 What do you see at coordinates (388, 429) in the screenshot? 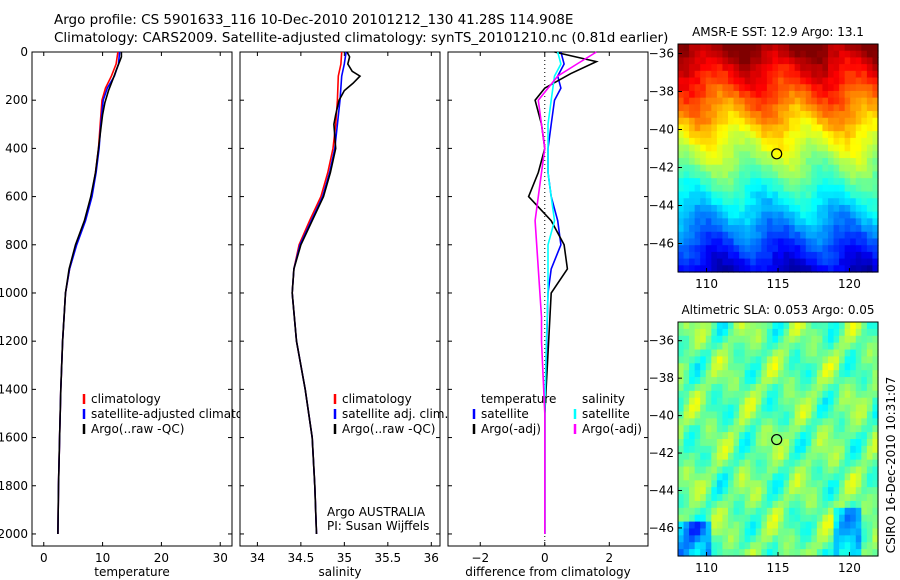
I see `legend-entry: Argo(..raw -QC)` at bounding box center [388, 429].